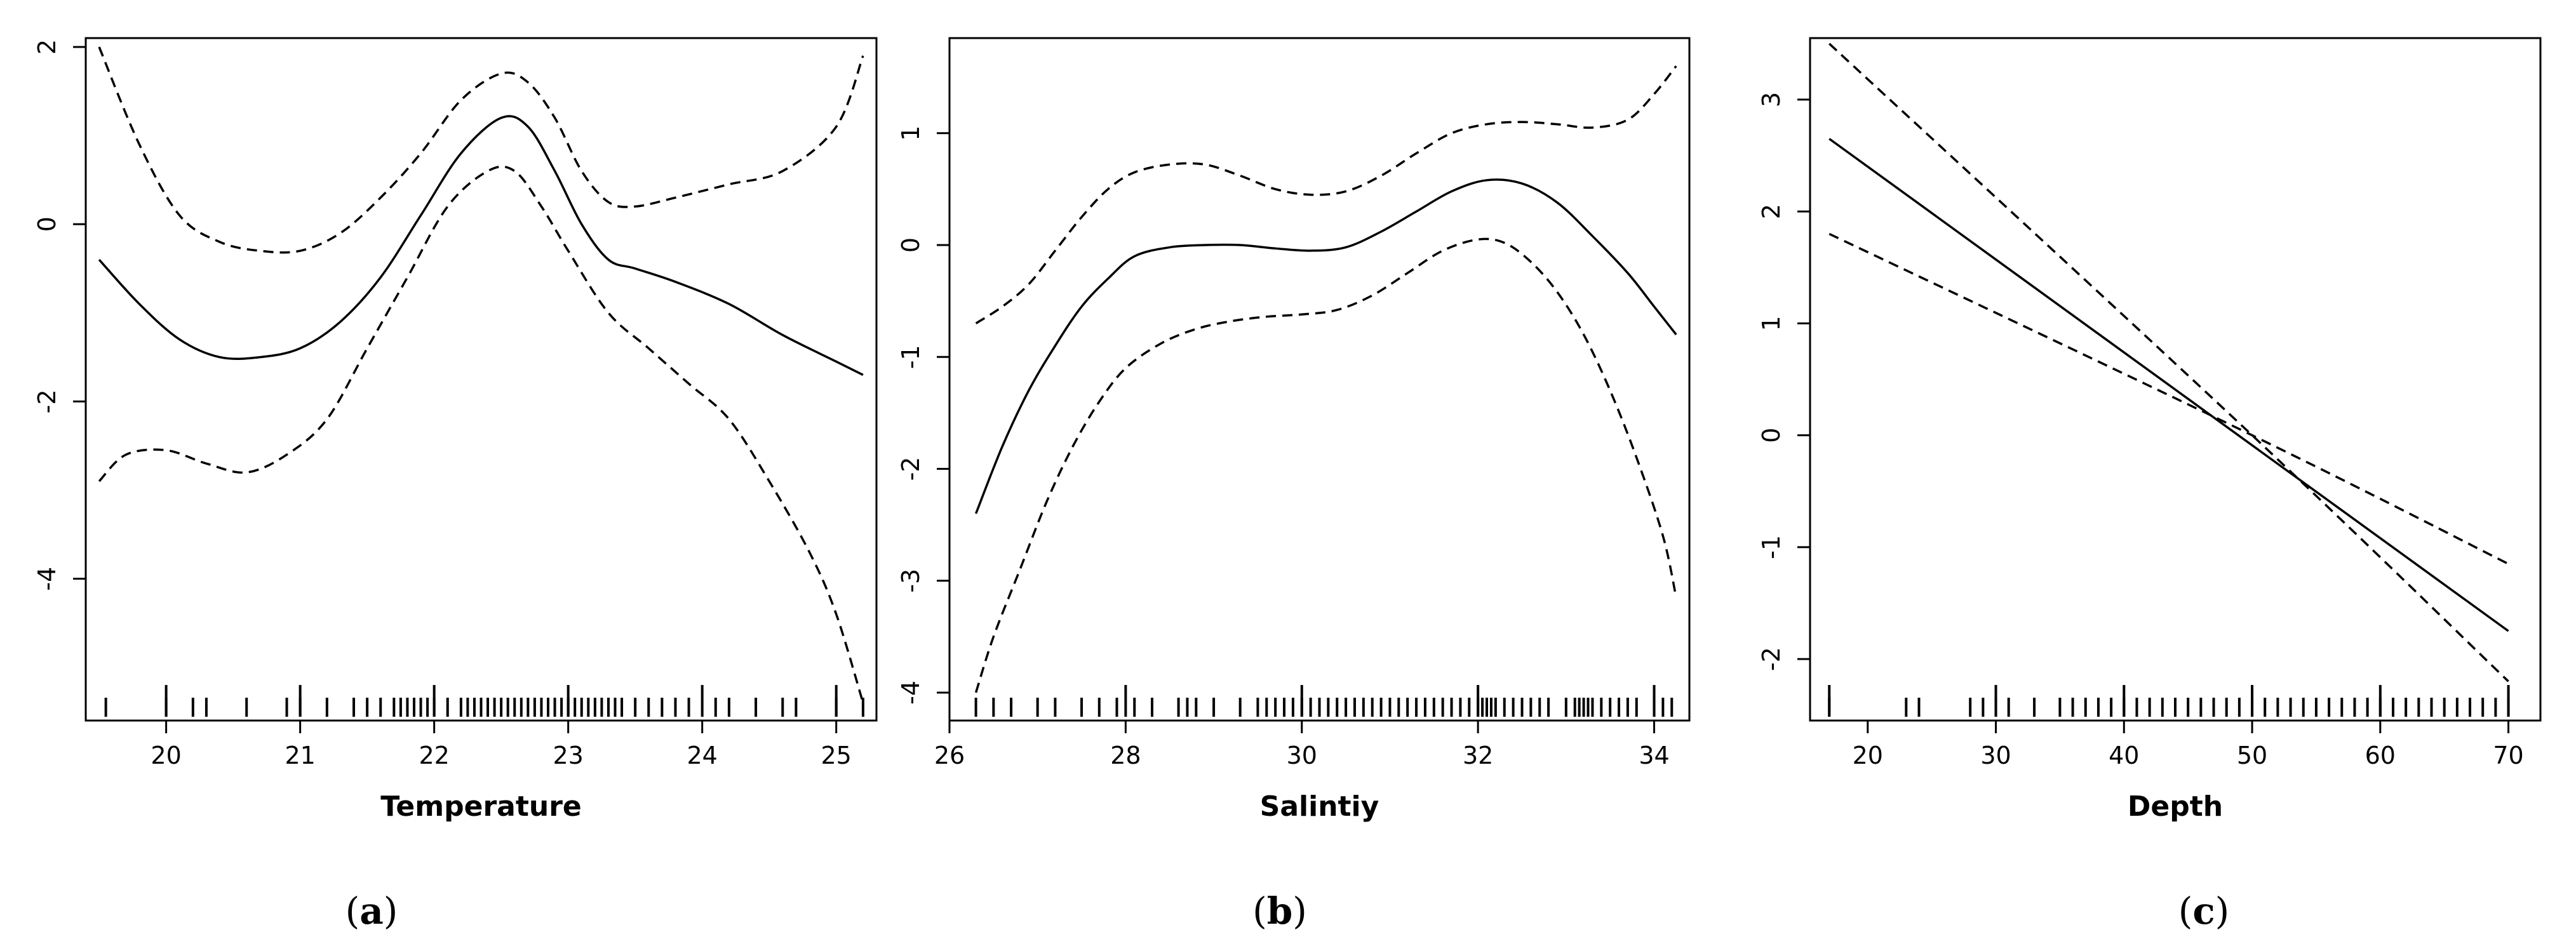 This screenshot has width=2576, height=951. I want to click on x-tick-label: 23, so click(568, 755).